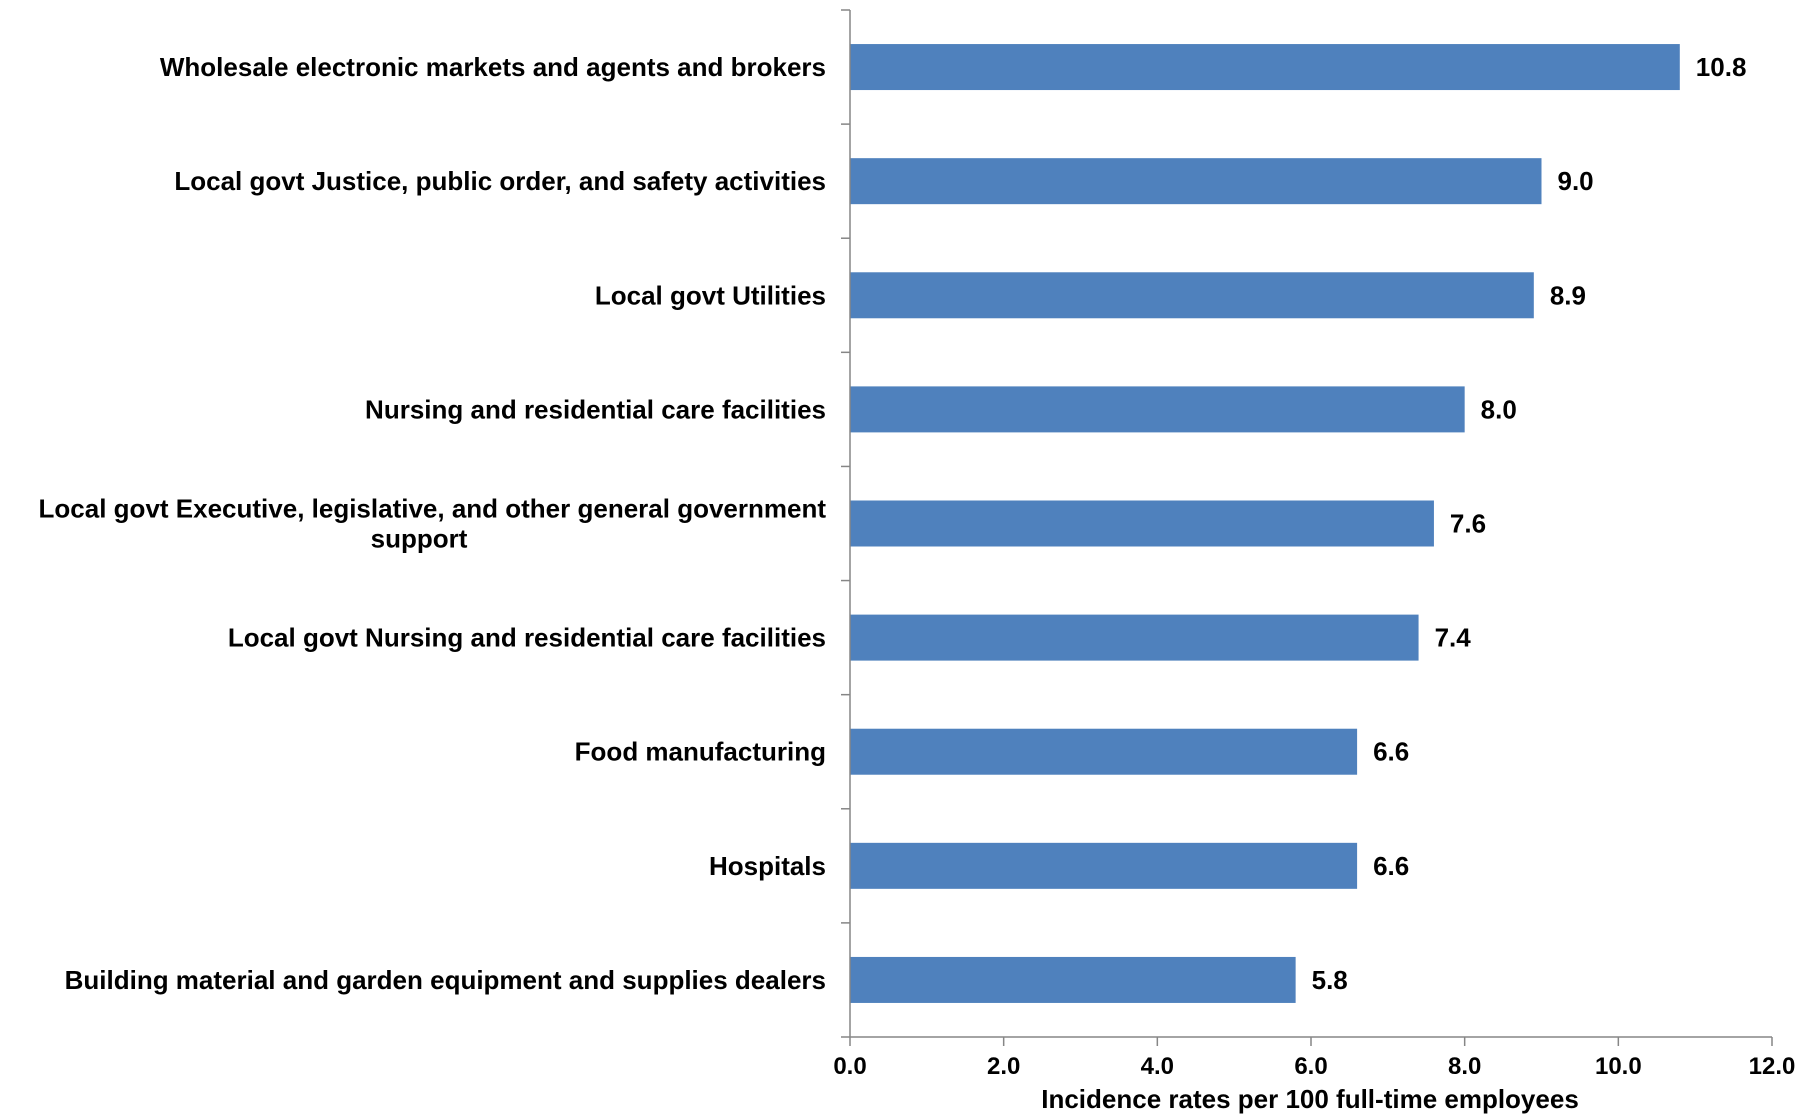 The width and height of the screenshot is (1808, 1116). I want to click on value-label: 7.4, so click(1453, 638).